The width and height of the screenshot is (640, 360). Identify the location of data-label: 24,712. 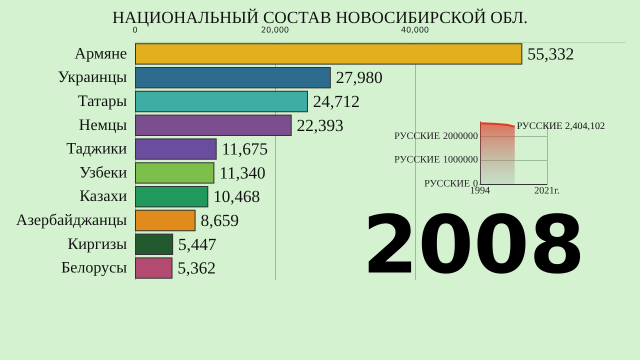
(336, 101).